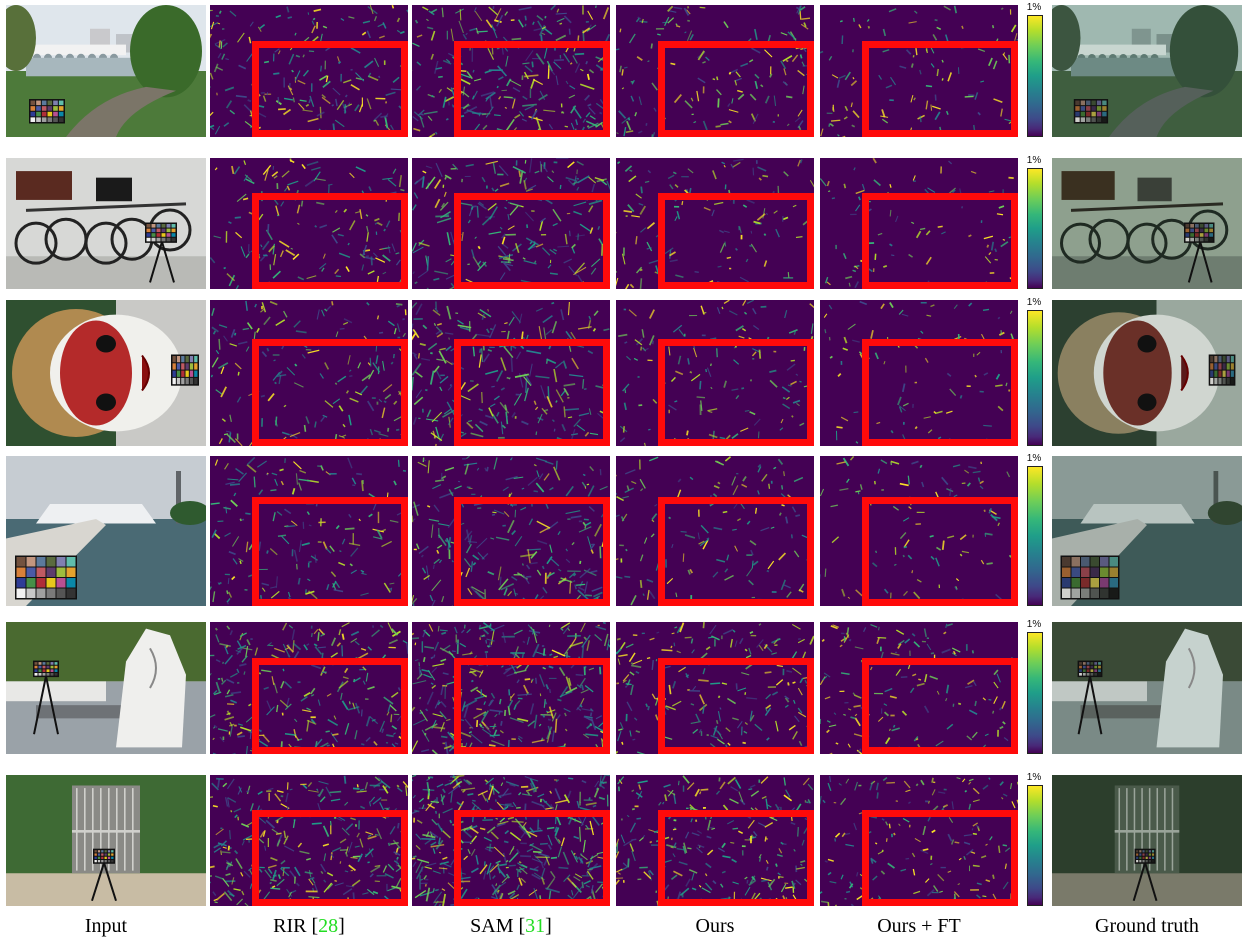 The height and width of the screenshot is (944, 1244). Describe the element at coordinates (715, 840) in the screenshot. I see `error-map-ours-garden-gate` at that location.